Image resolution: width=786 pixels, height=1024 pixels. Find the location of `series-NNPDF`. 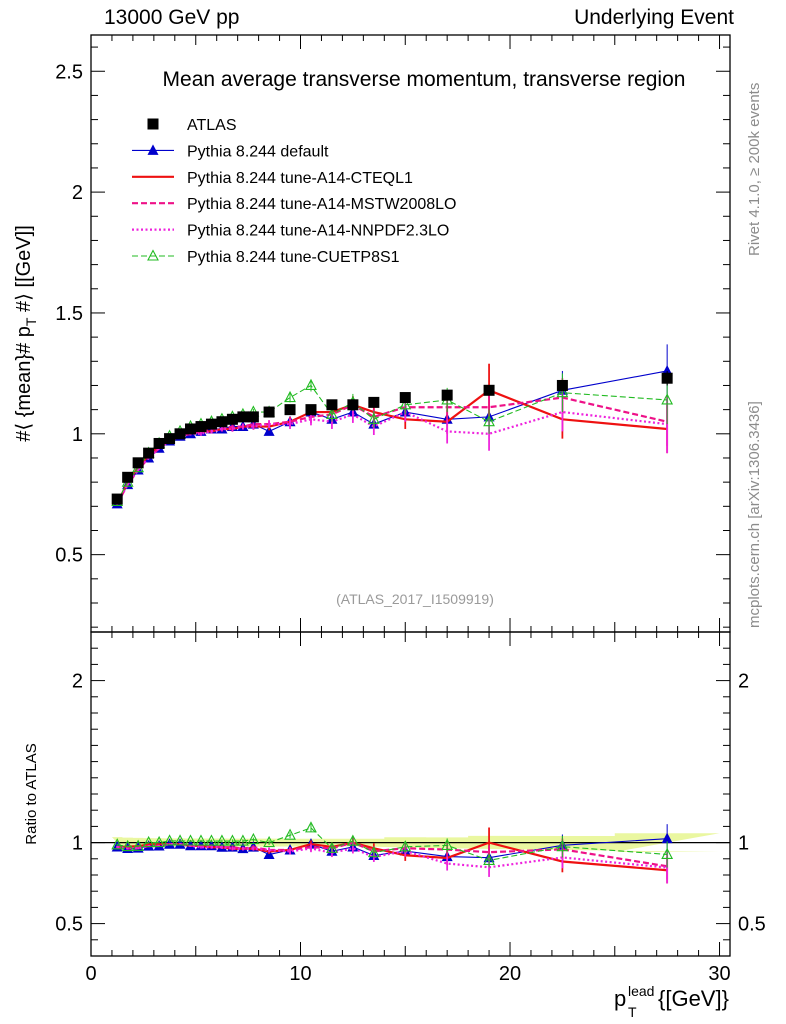

series-NNPDF is located at coordinates (392, 449).